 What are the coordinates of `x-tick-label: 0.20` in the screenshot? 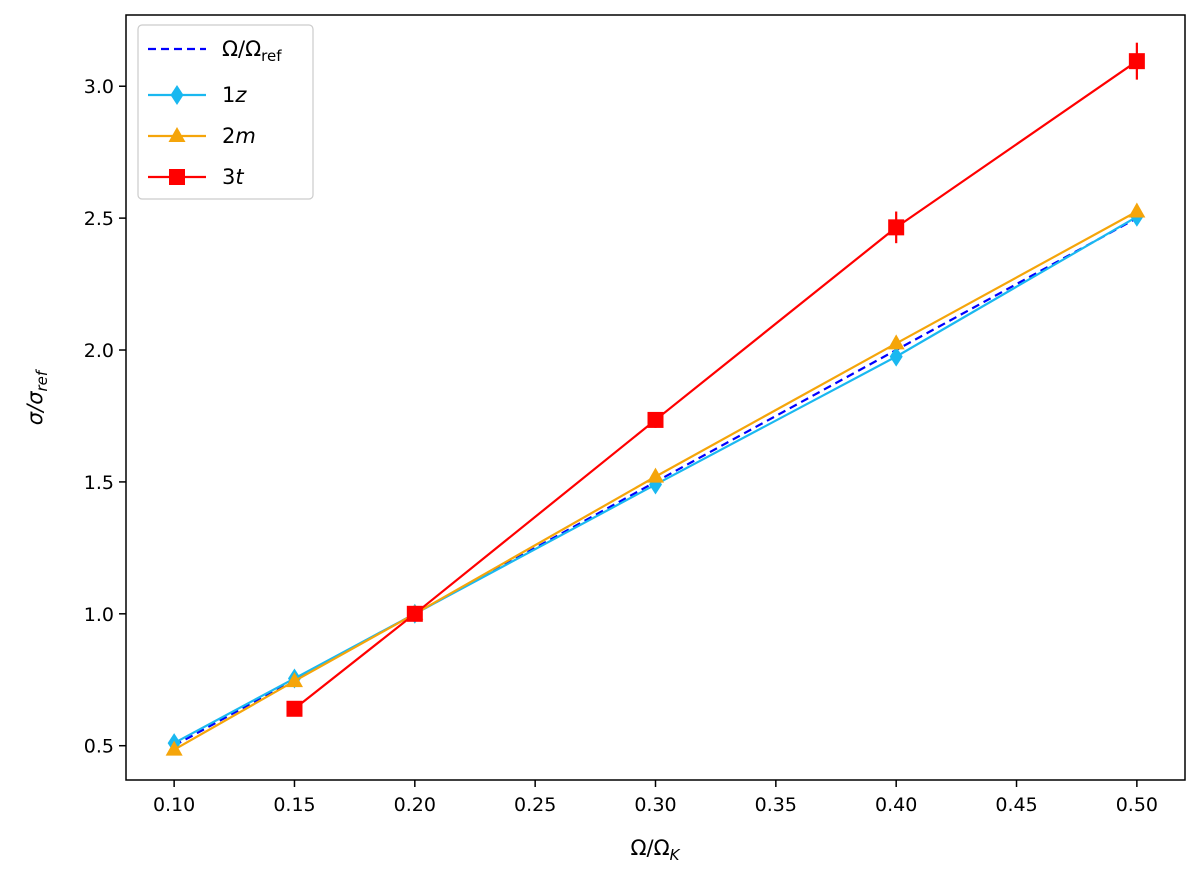 It's located at (415, 805).